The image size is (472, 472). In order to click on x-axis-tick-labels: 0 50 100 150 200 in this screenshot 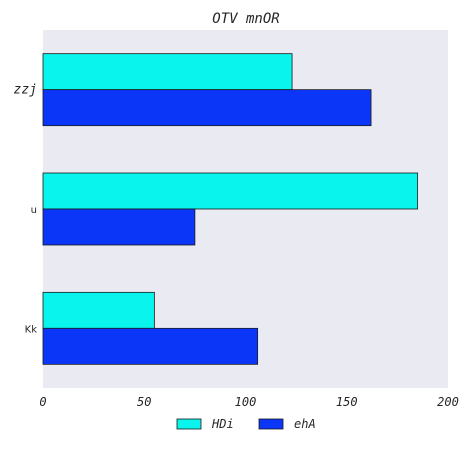, I will do `click(248, 402)`.